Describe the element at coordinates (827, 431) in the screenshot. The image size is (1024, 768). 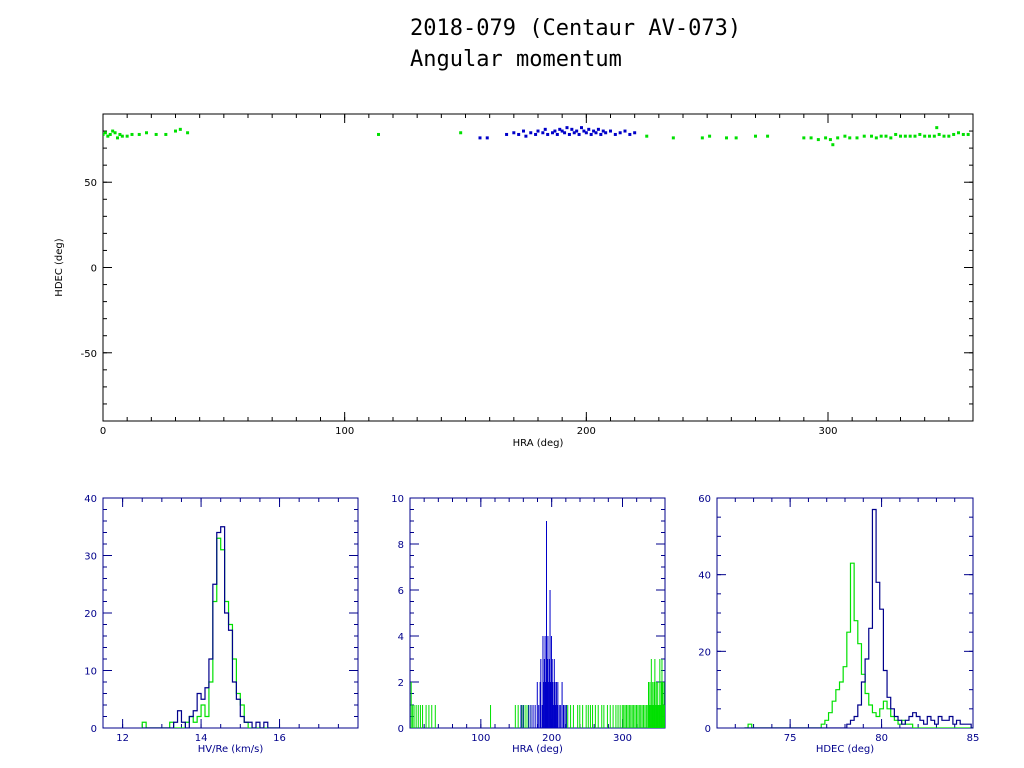
I see `x-tick-label: 300` at that location.